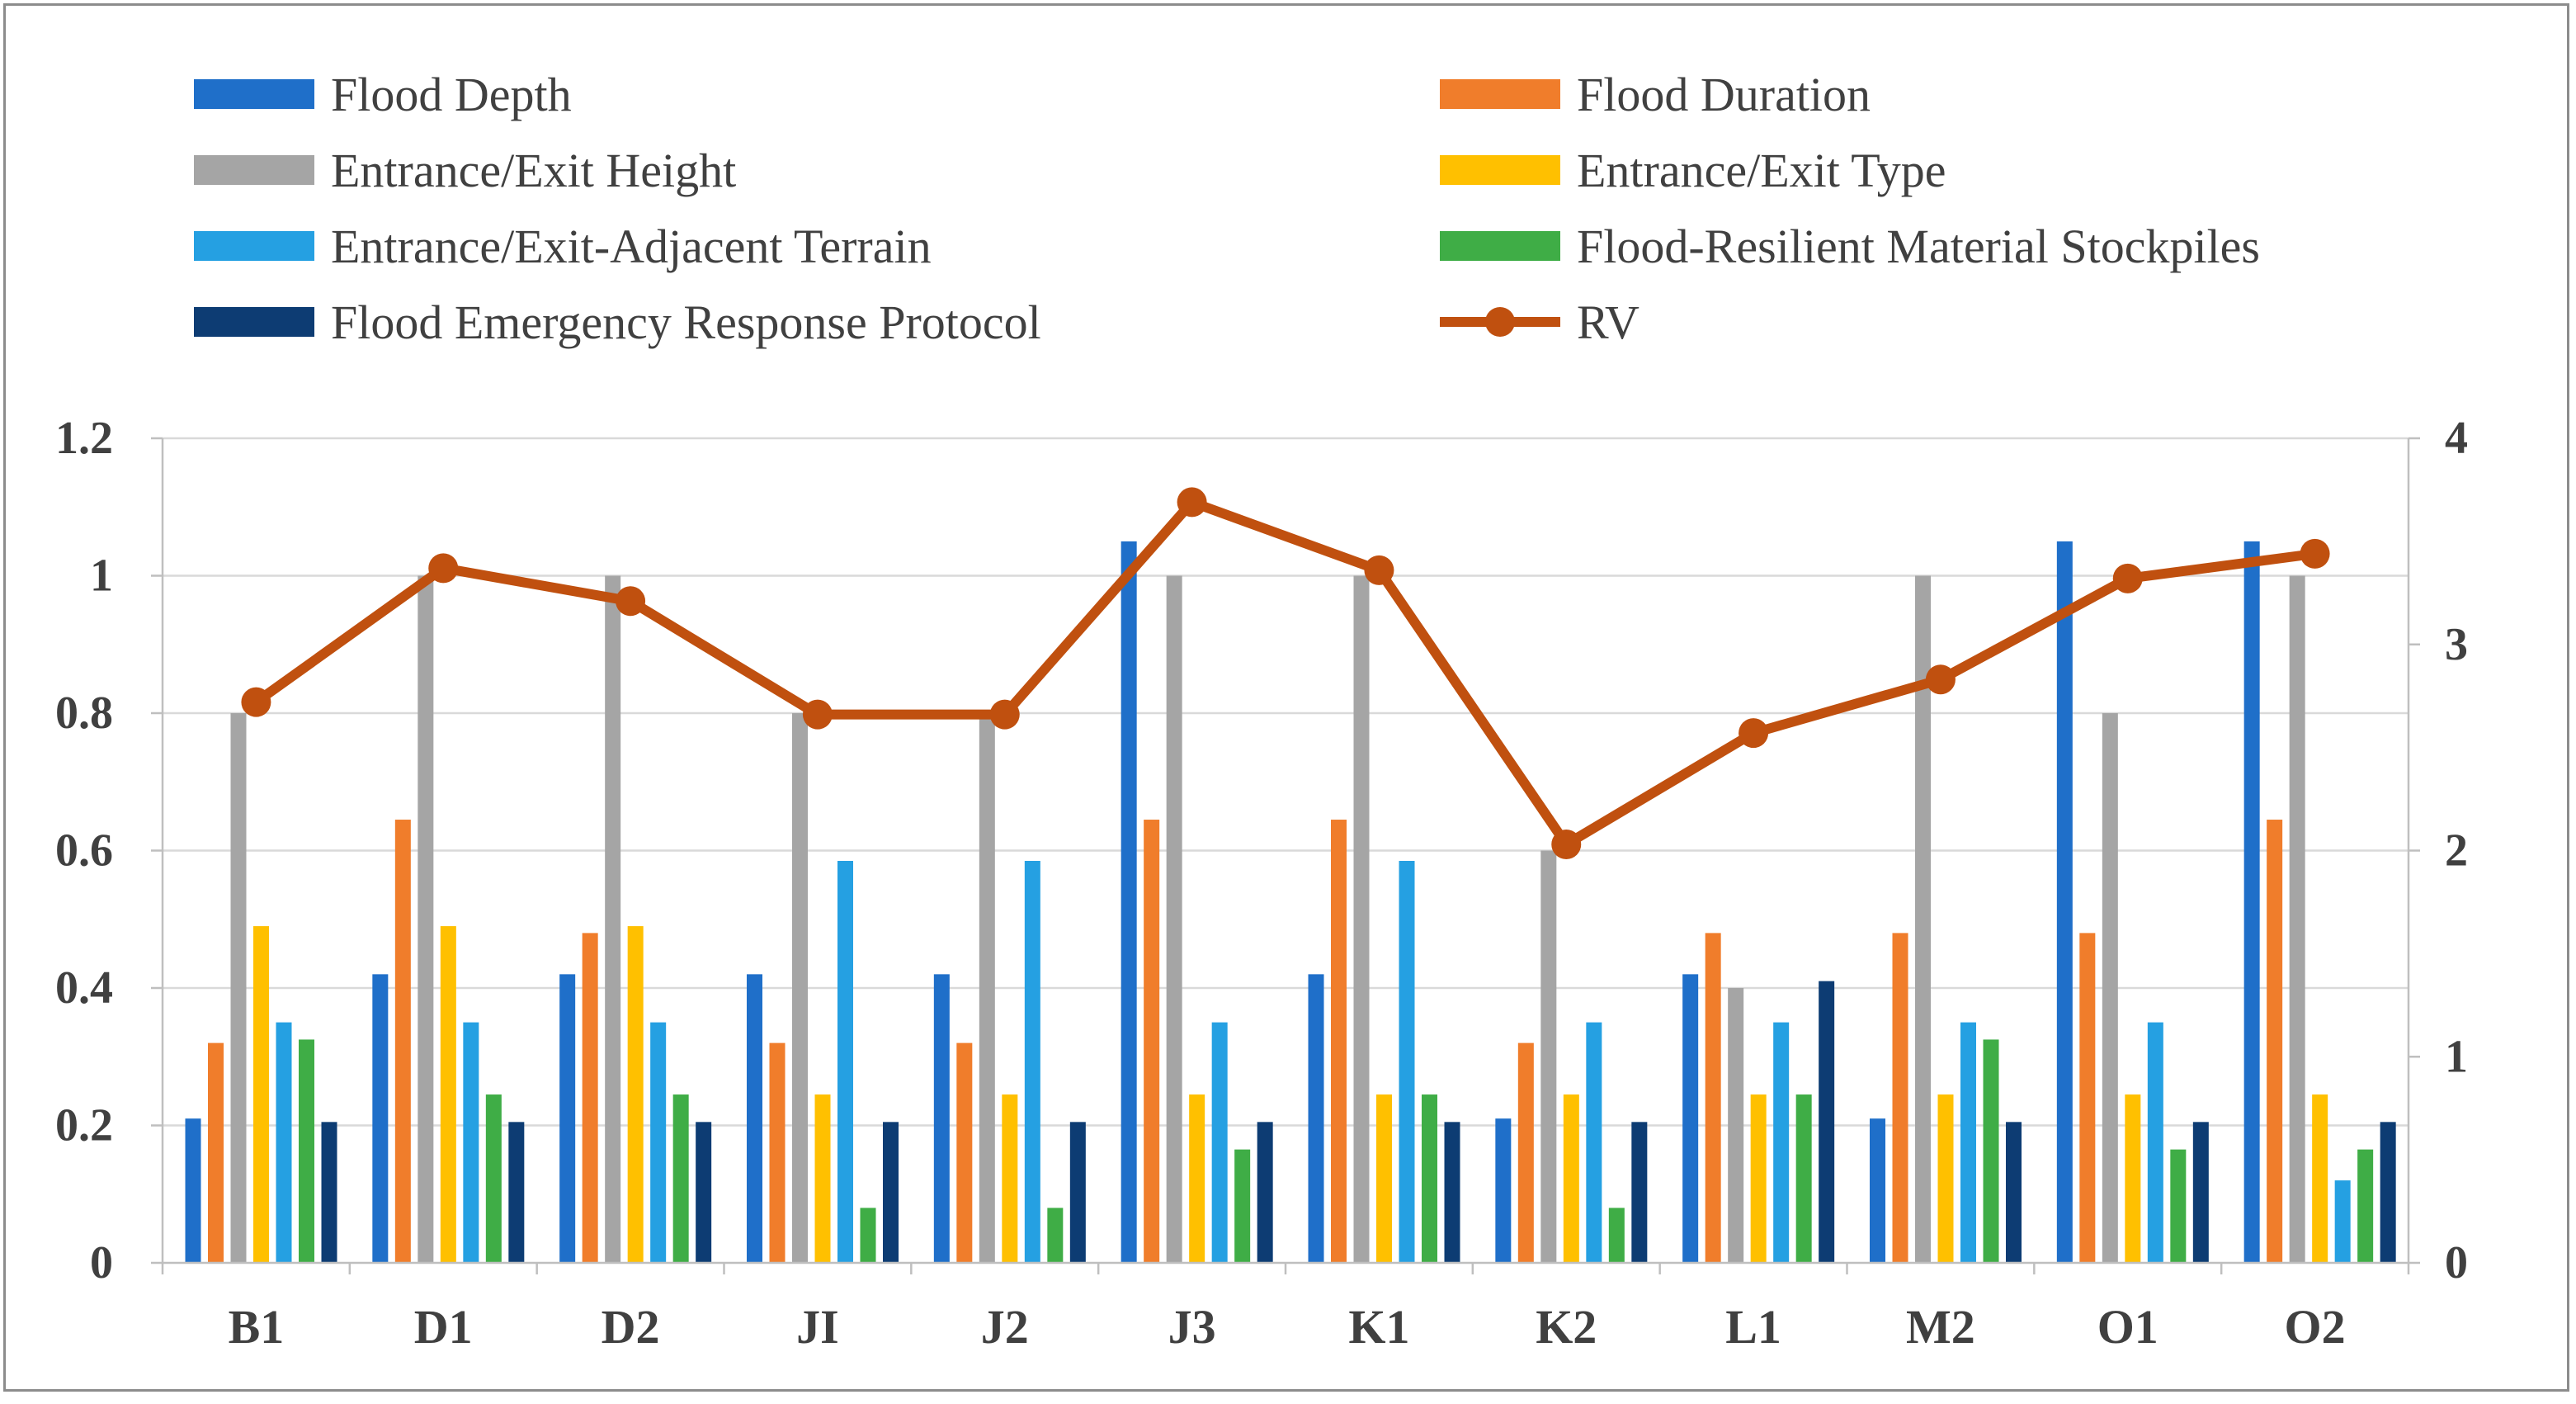  I want to click on bar-flood-emergency-response-protocol-d1, so click(516, 1192).